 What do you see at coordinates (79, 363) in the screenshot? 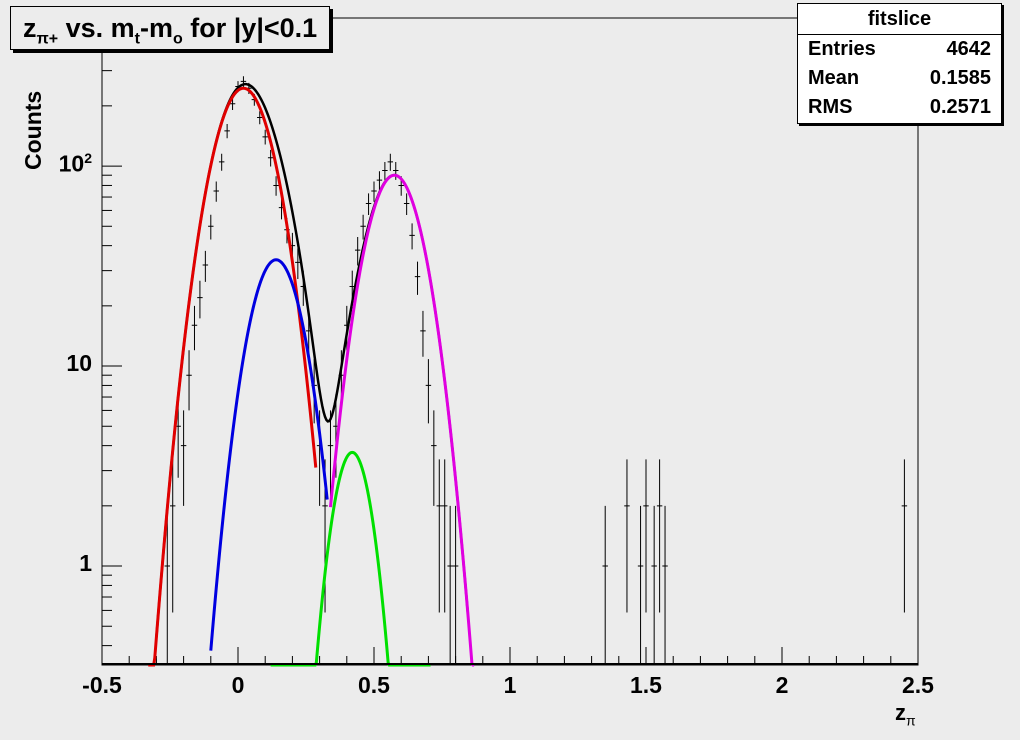
I see `y-tick-label: 10` at bounding box center [79, 363].